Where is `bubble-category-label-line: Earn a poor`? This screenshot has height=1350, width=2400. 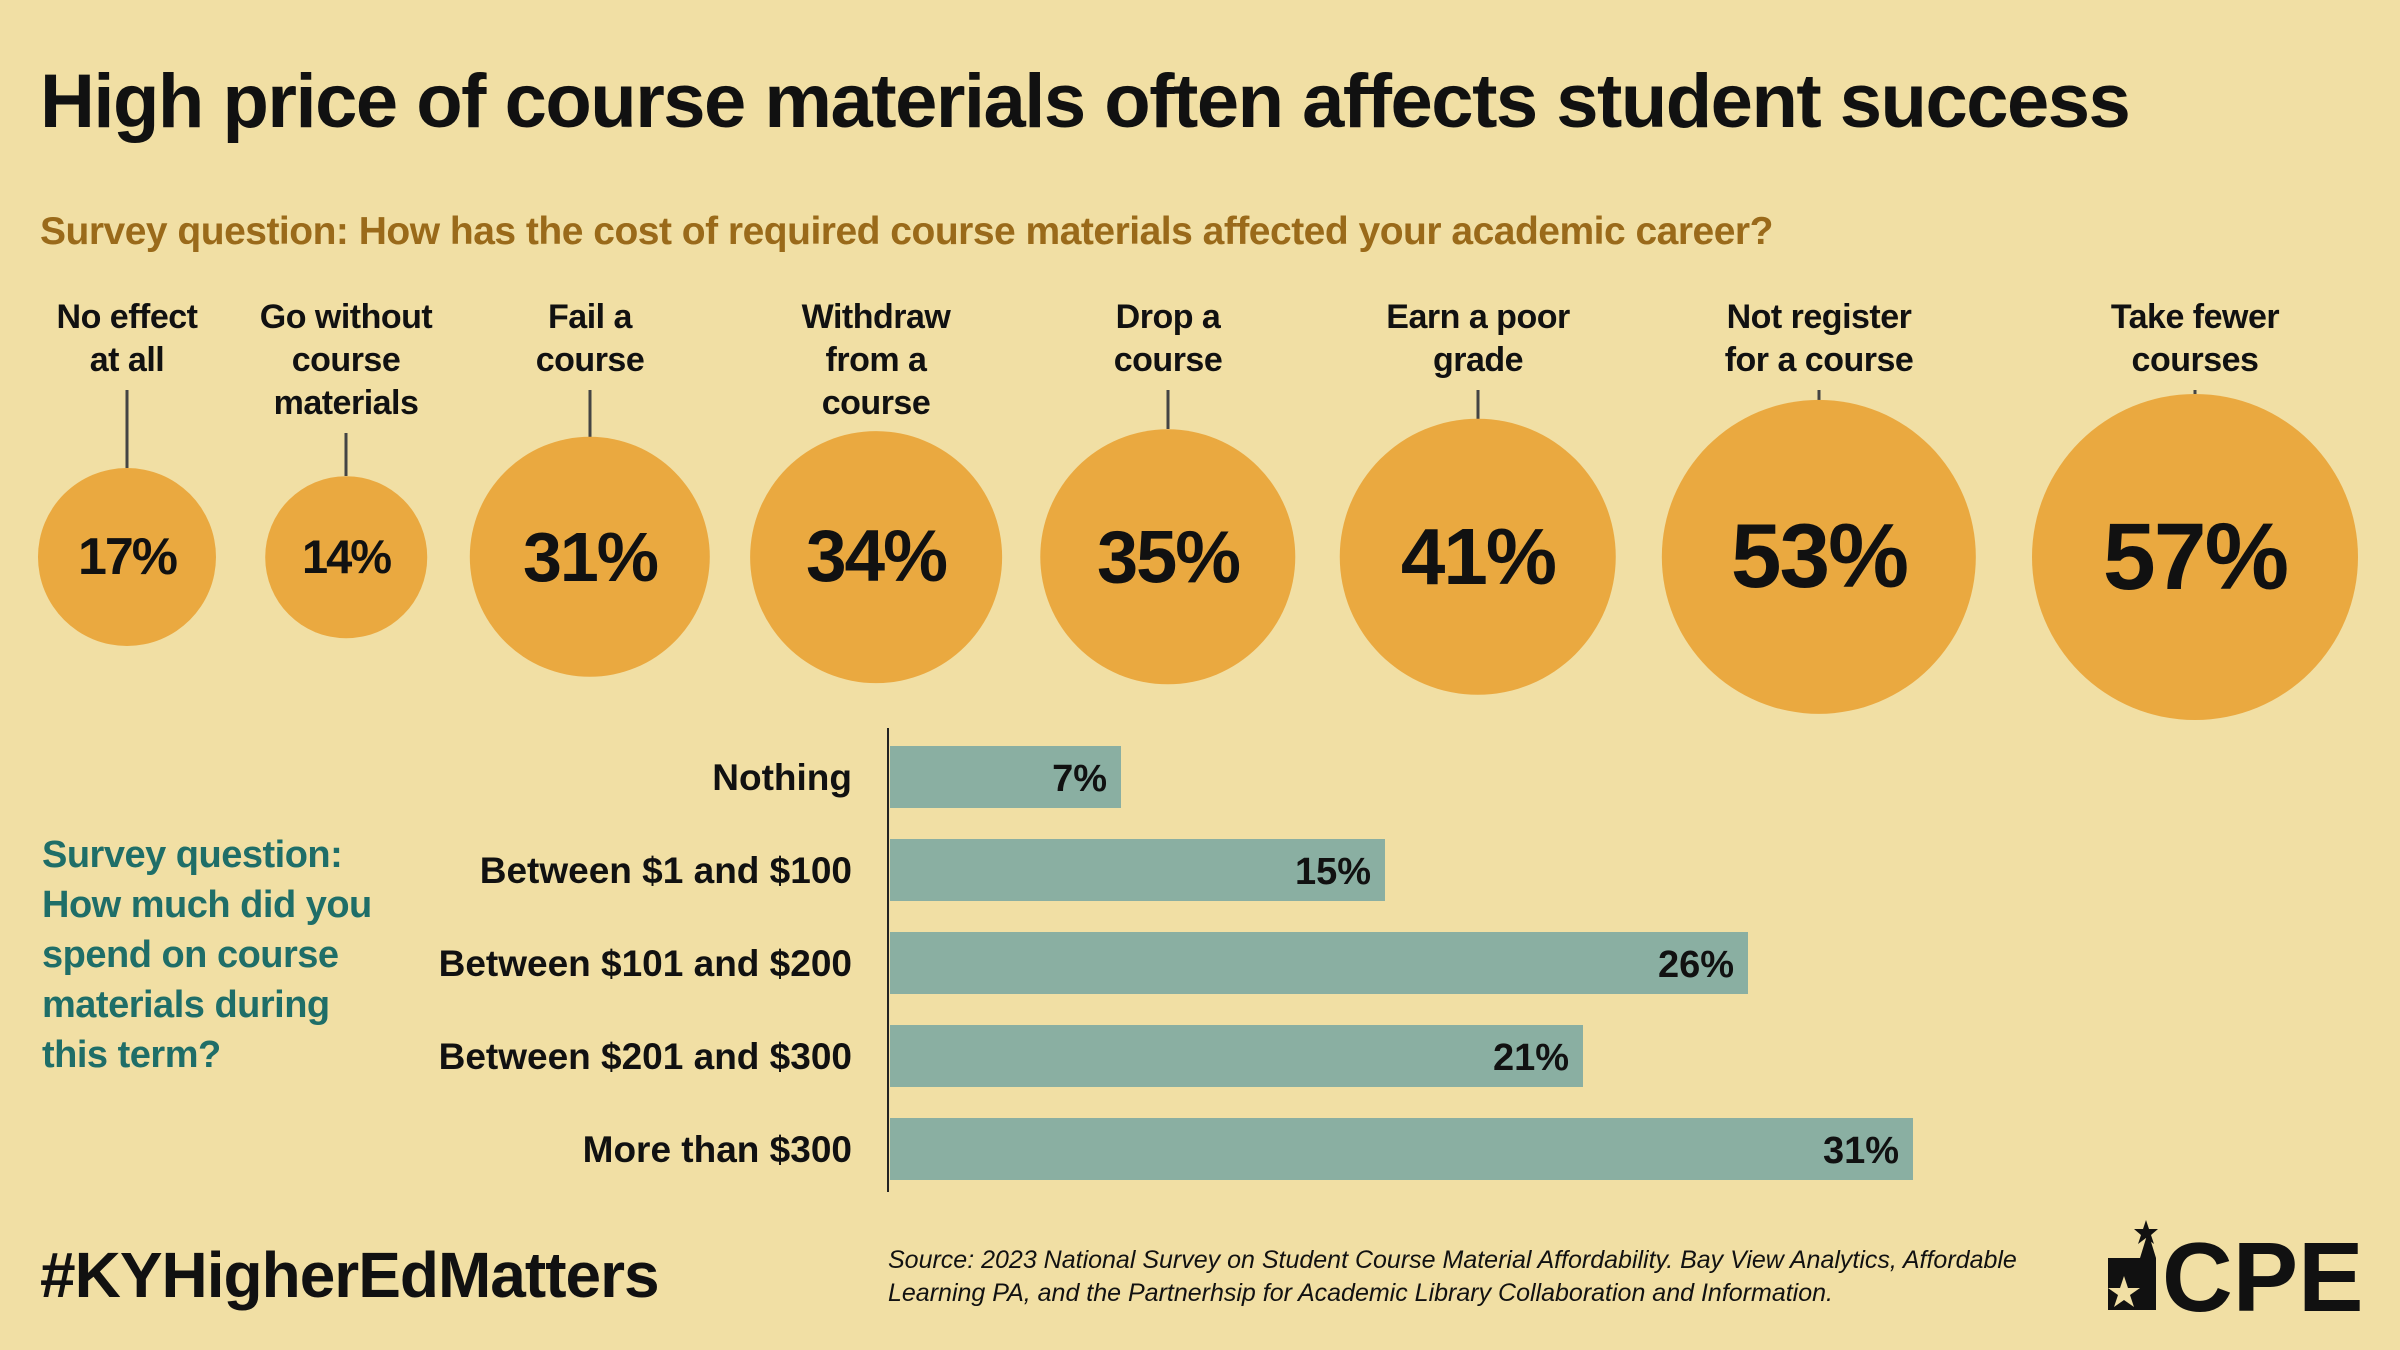 bubble-category-label-line: Earn a poor is located at coordinates (1478, 317).